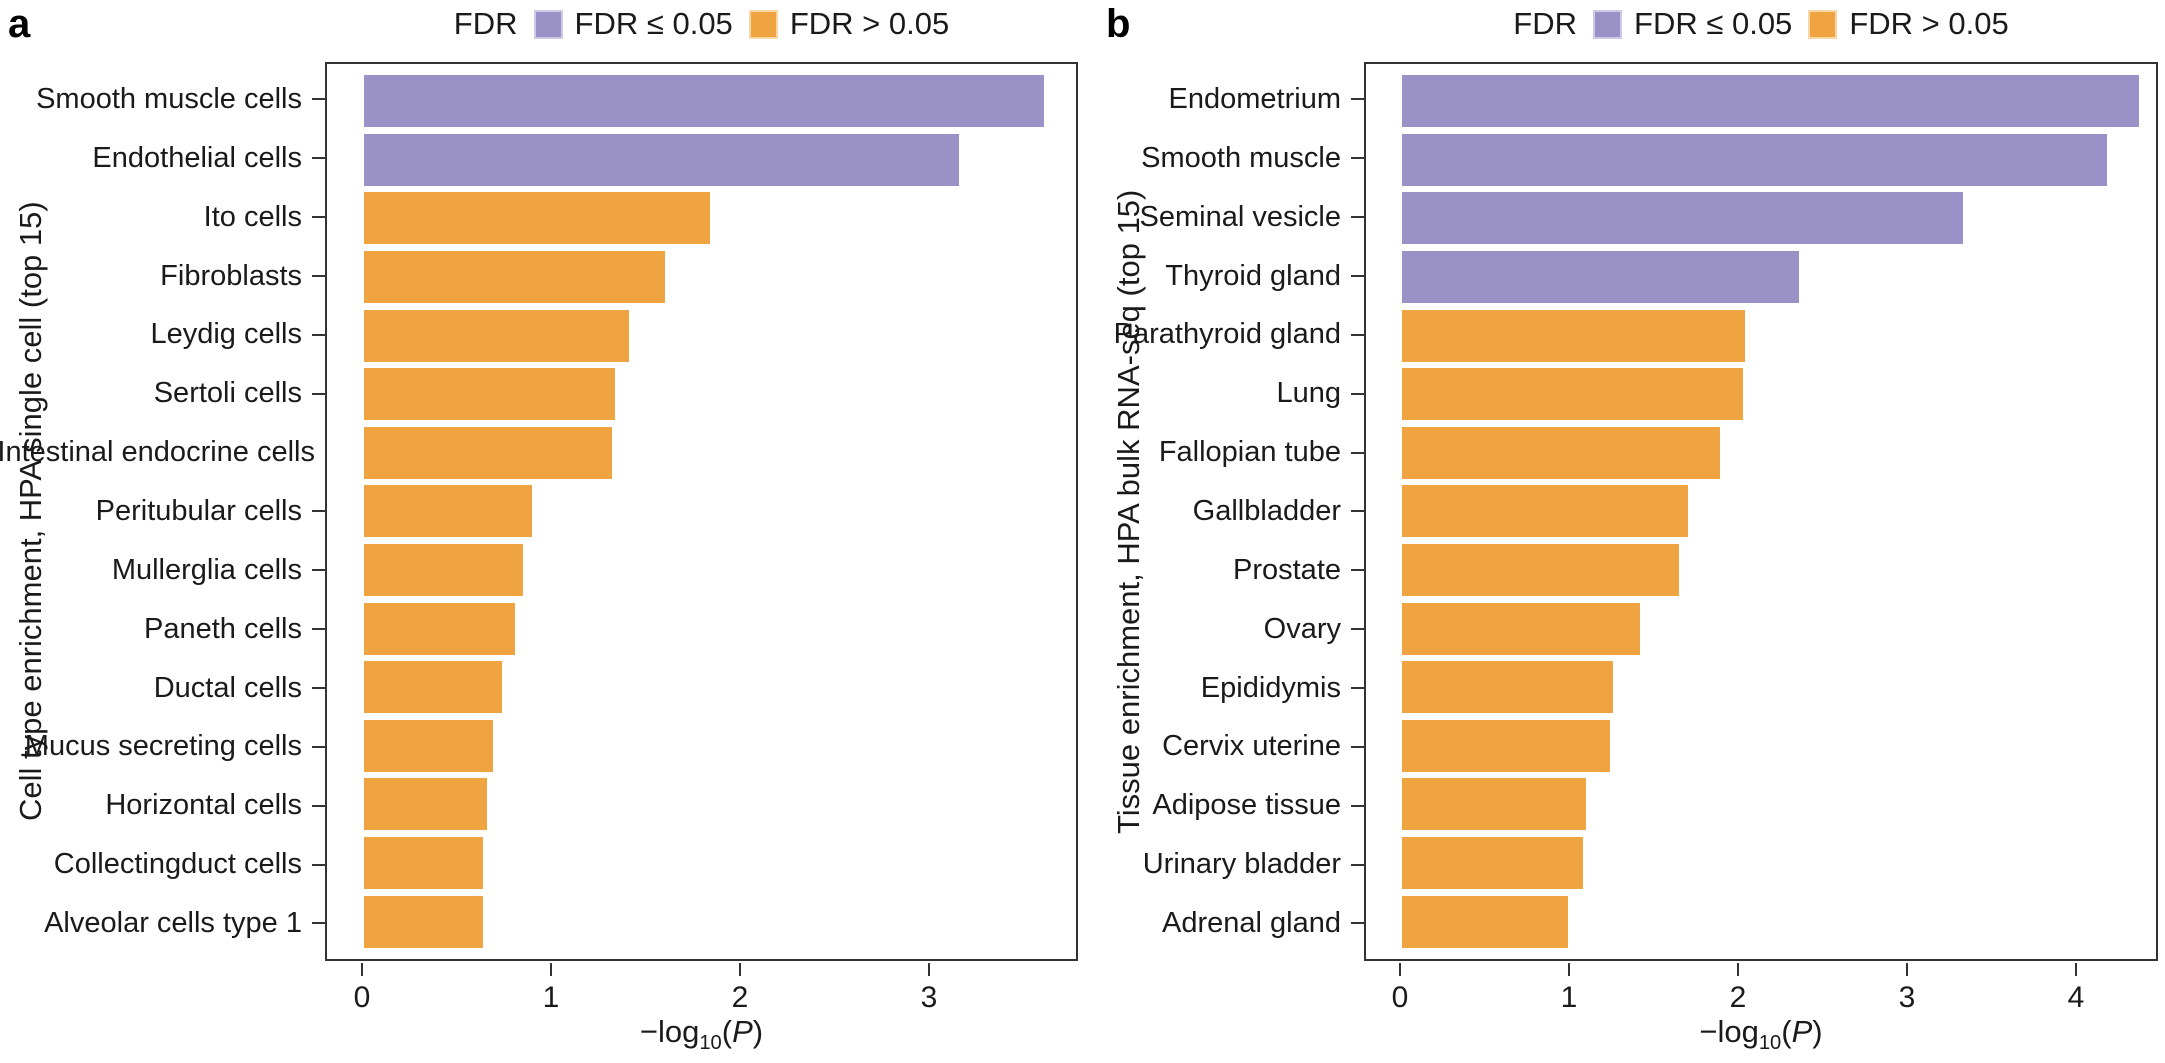 This screenshot has height=1063, width=2165. I want to click on legend-label-nonsignificant: FDR > 0.05, so click(1929, 23).